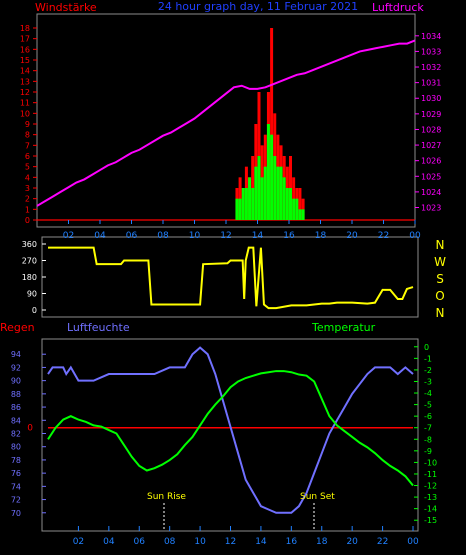 Image resolution: width=466 pixels, height=555 pixels. What do you see at coordinates (430, 497) in the screenshot?
I see `temperature-tick-label: -13` at bounding box center [430, 497].